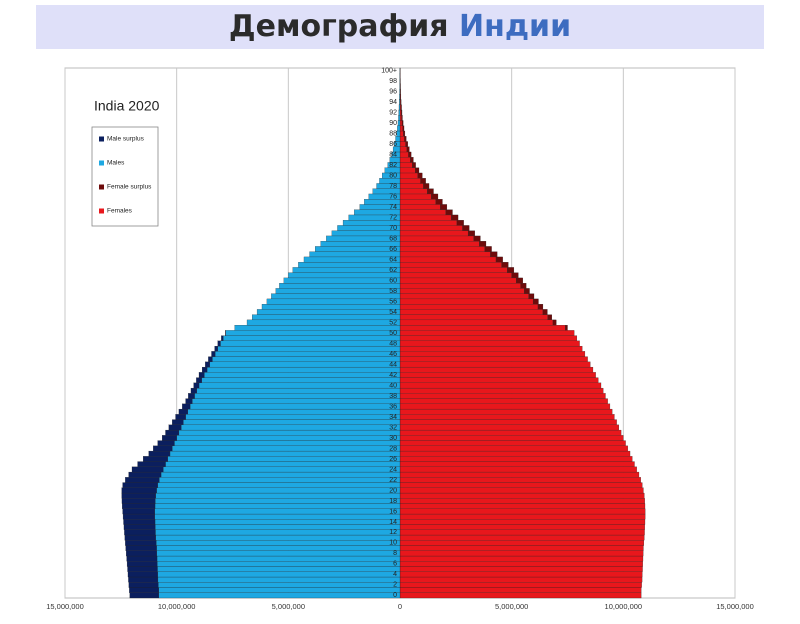 Image resolution: width=800 pixels, height=624 pixels. Describe the element at coordinates (393, 375) in the screenshot. I see `y-tick-label: 42` at that location.